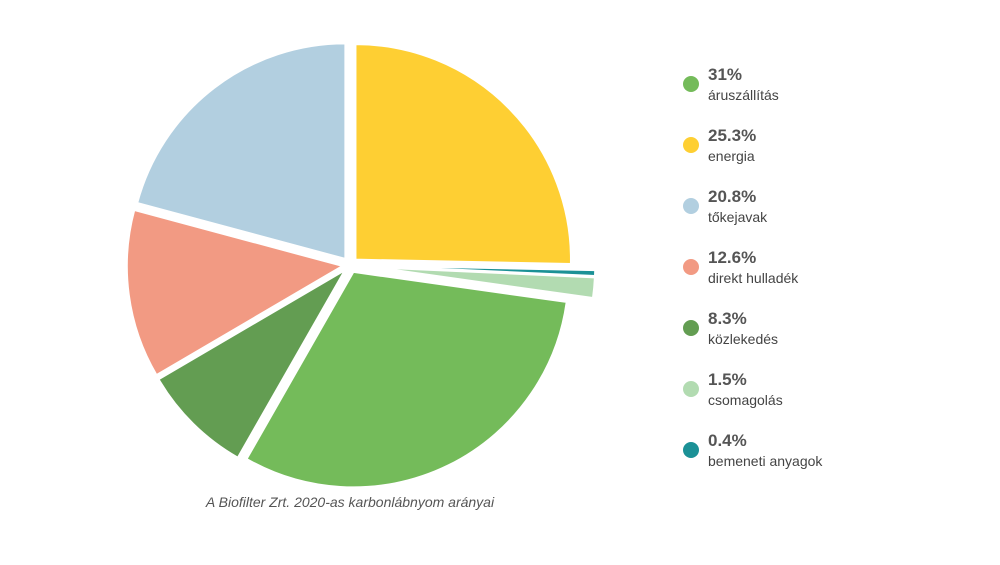  What do you see at coordinates (732, 257) in the screenshot?
I see `legend-value: 12.6%` at bounding box center [732, 257].